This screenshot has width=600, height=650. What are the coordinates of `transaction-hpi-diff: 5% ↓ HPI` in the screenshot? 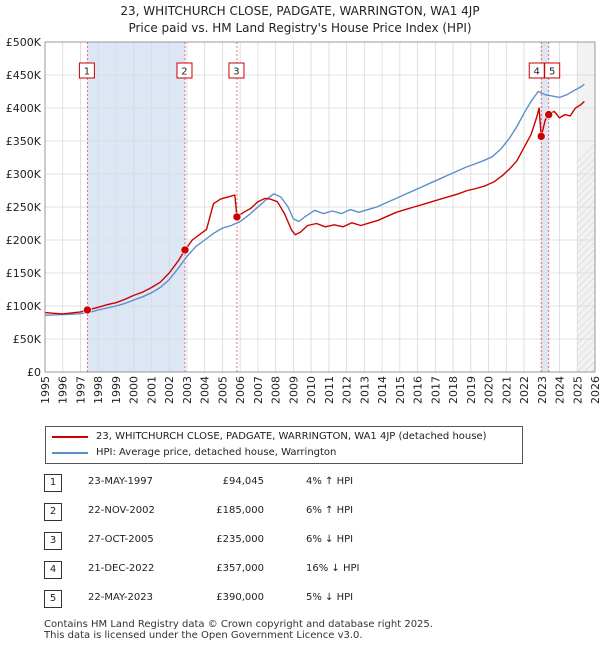 It's located at (330, 597).